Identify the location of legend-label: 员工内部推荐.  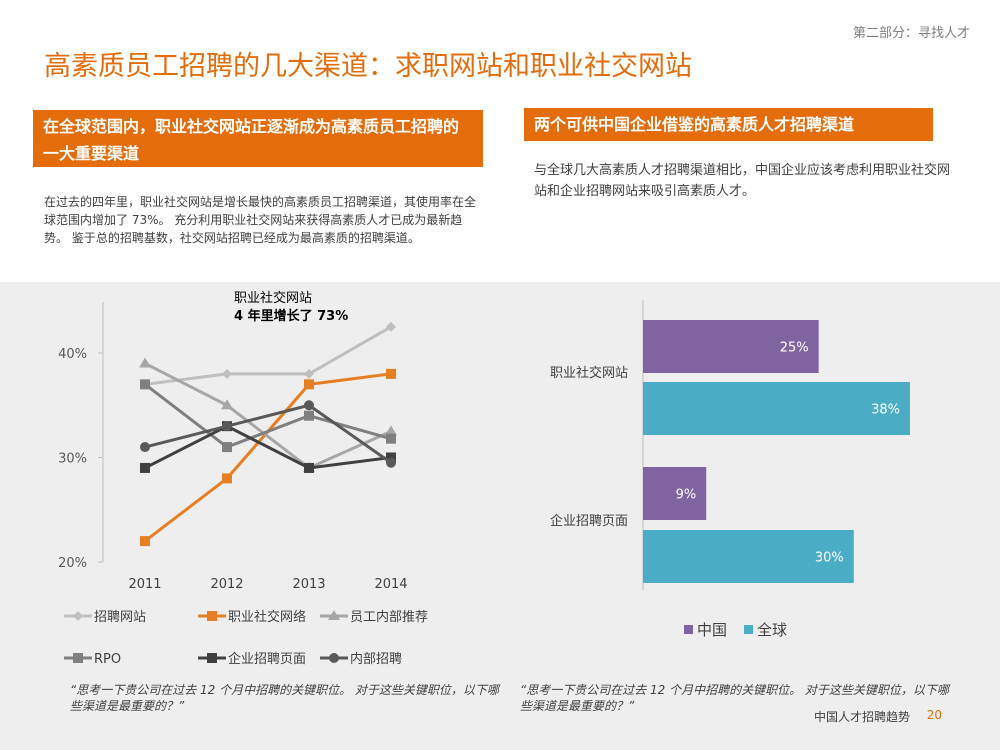
(389, 617).